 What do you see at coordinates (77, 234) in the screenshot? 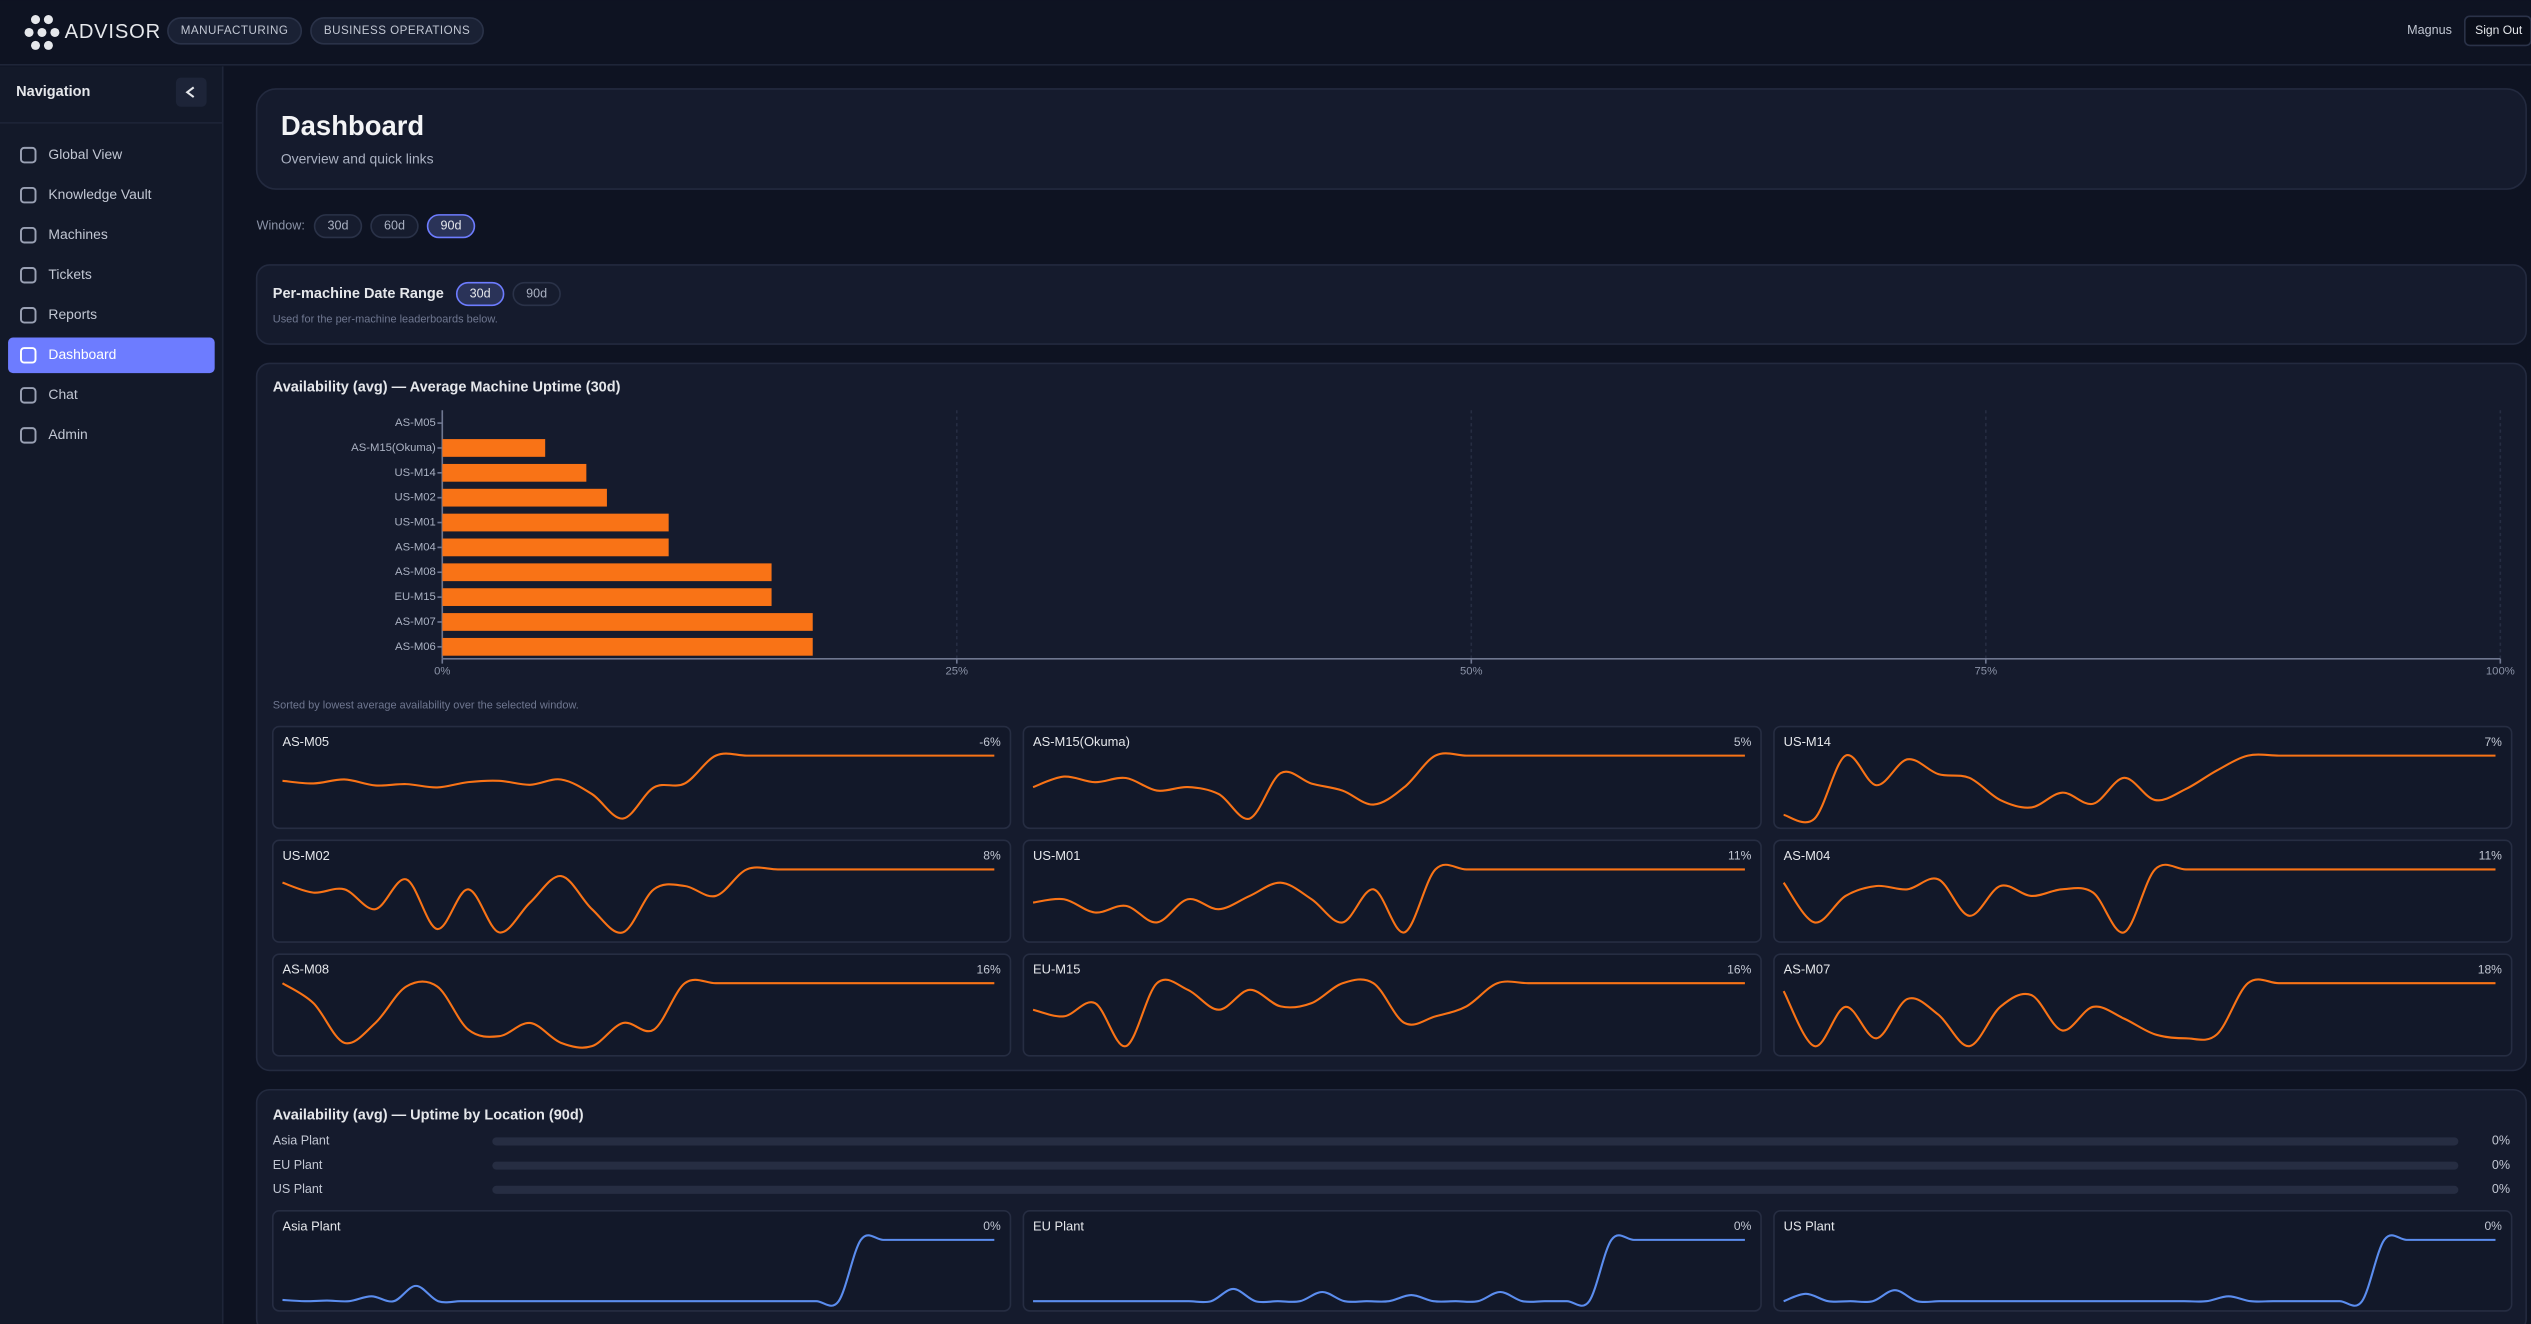
I see `nav-item: Machines` at bounding box center [77, 234].